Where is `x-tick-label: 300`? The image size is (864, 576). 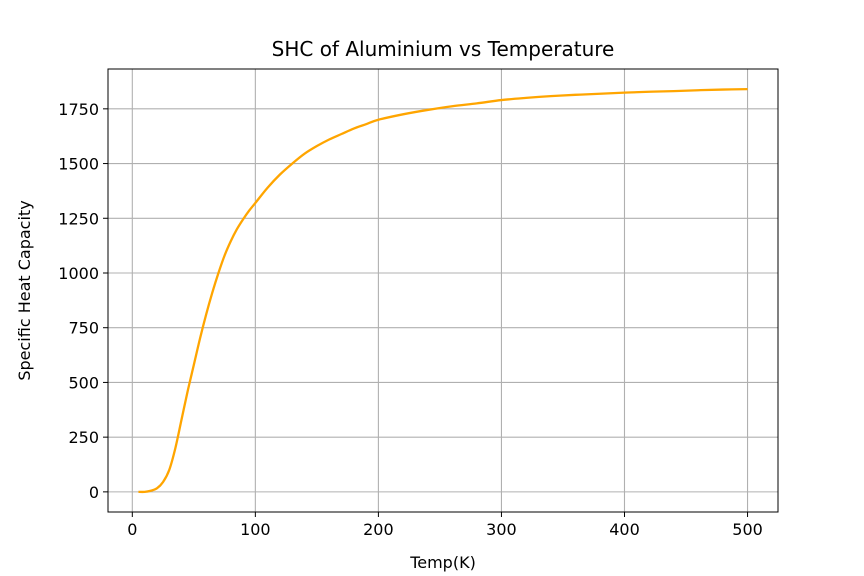
x-tick-label: 300 is located at coordinates (501, 529).